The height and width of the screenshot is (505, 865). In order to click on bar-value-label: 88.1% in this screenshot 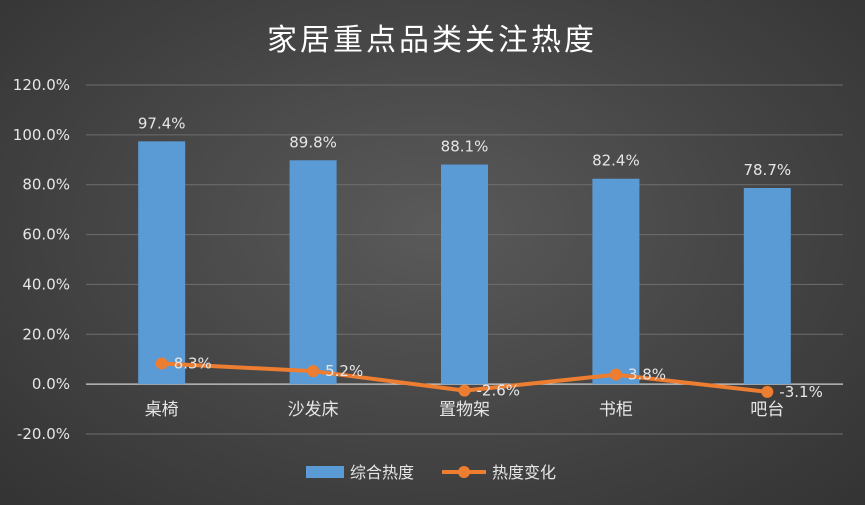, I will do `click(465, 147)`.